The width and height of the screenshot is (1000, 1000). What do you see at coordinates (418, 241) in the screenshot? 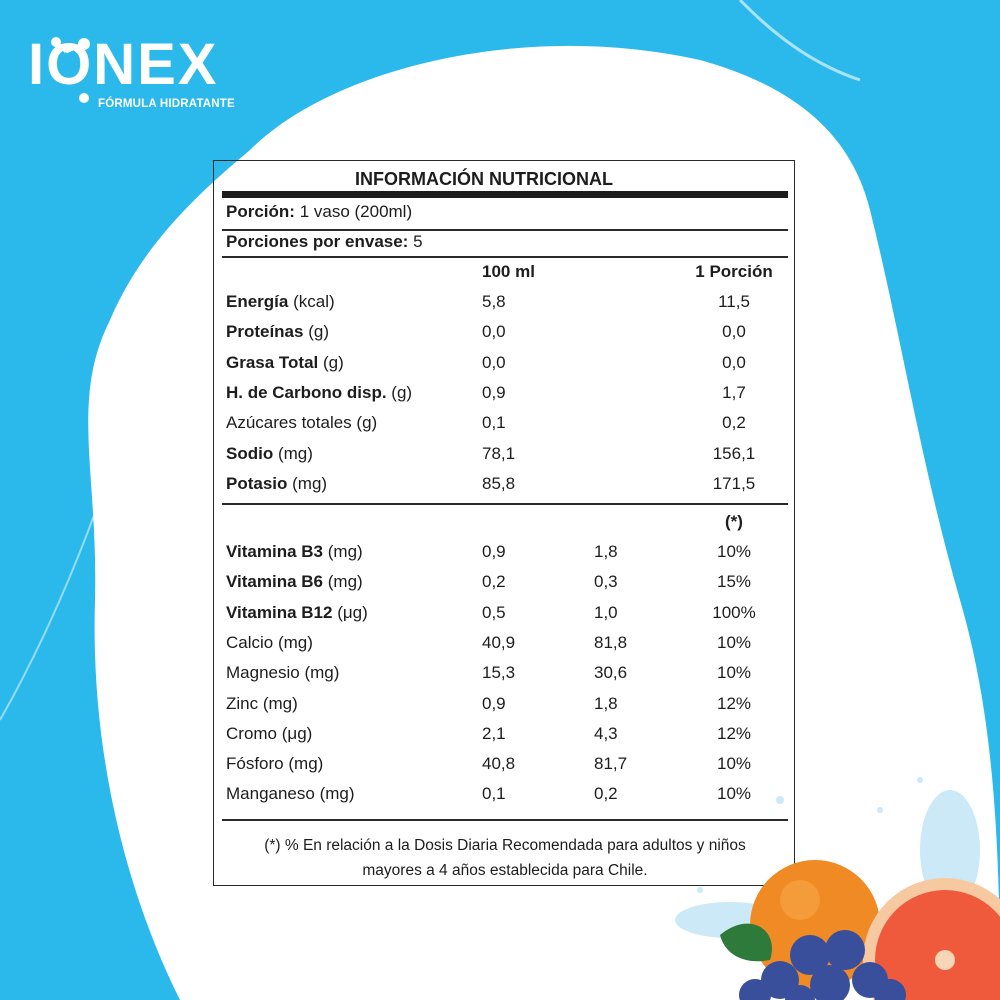
I see `portions-value: 5` at bounding box center [418, 241].